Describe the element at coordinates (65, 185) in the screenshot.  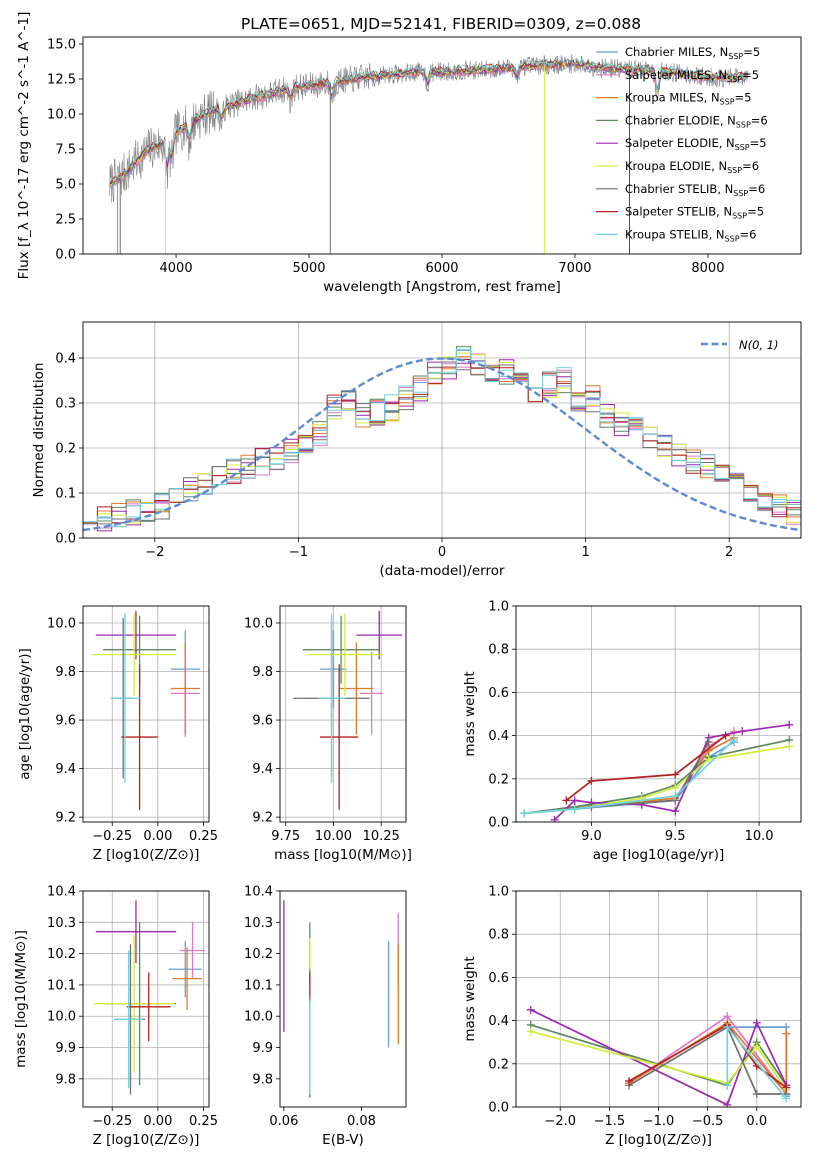
I see `y-tick-label: 5.0` at that location.